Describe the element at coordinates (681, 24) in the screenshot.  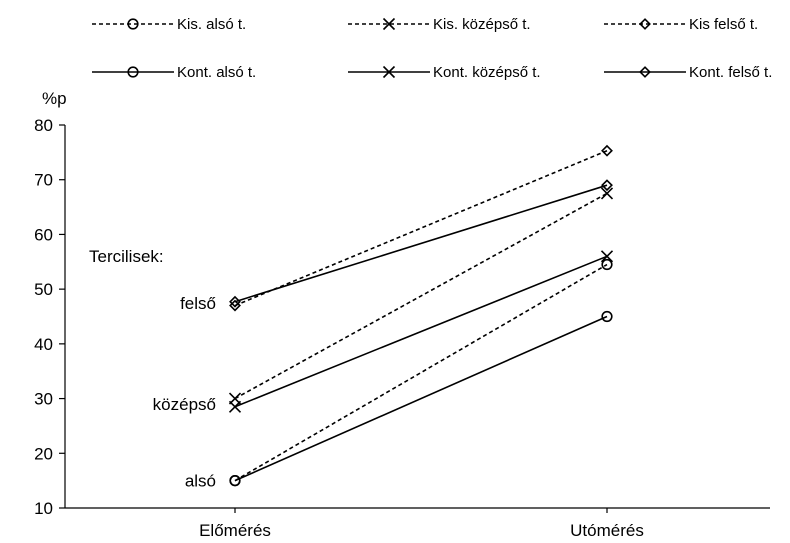
I see `legend-item-2: Kis felső t.` at that location.